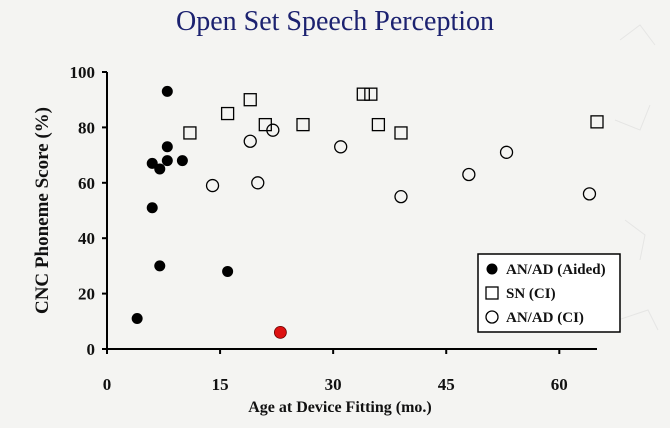  Describe the element at coordinates (107, 384) in the screenshot. I see `x-tick-label: 0` at that location.